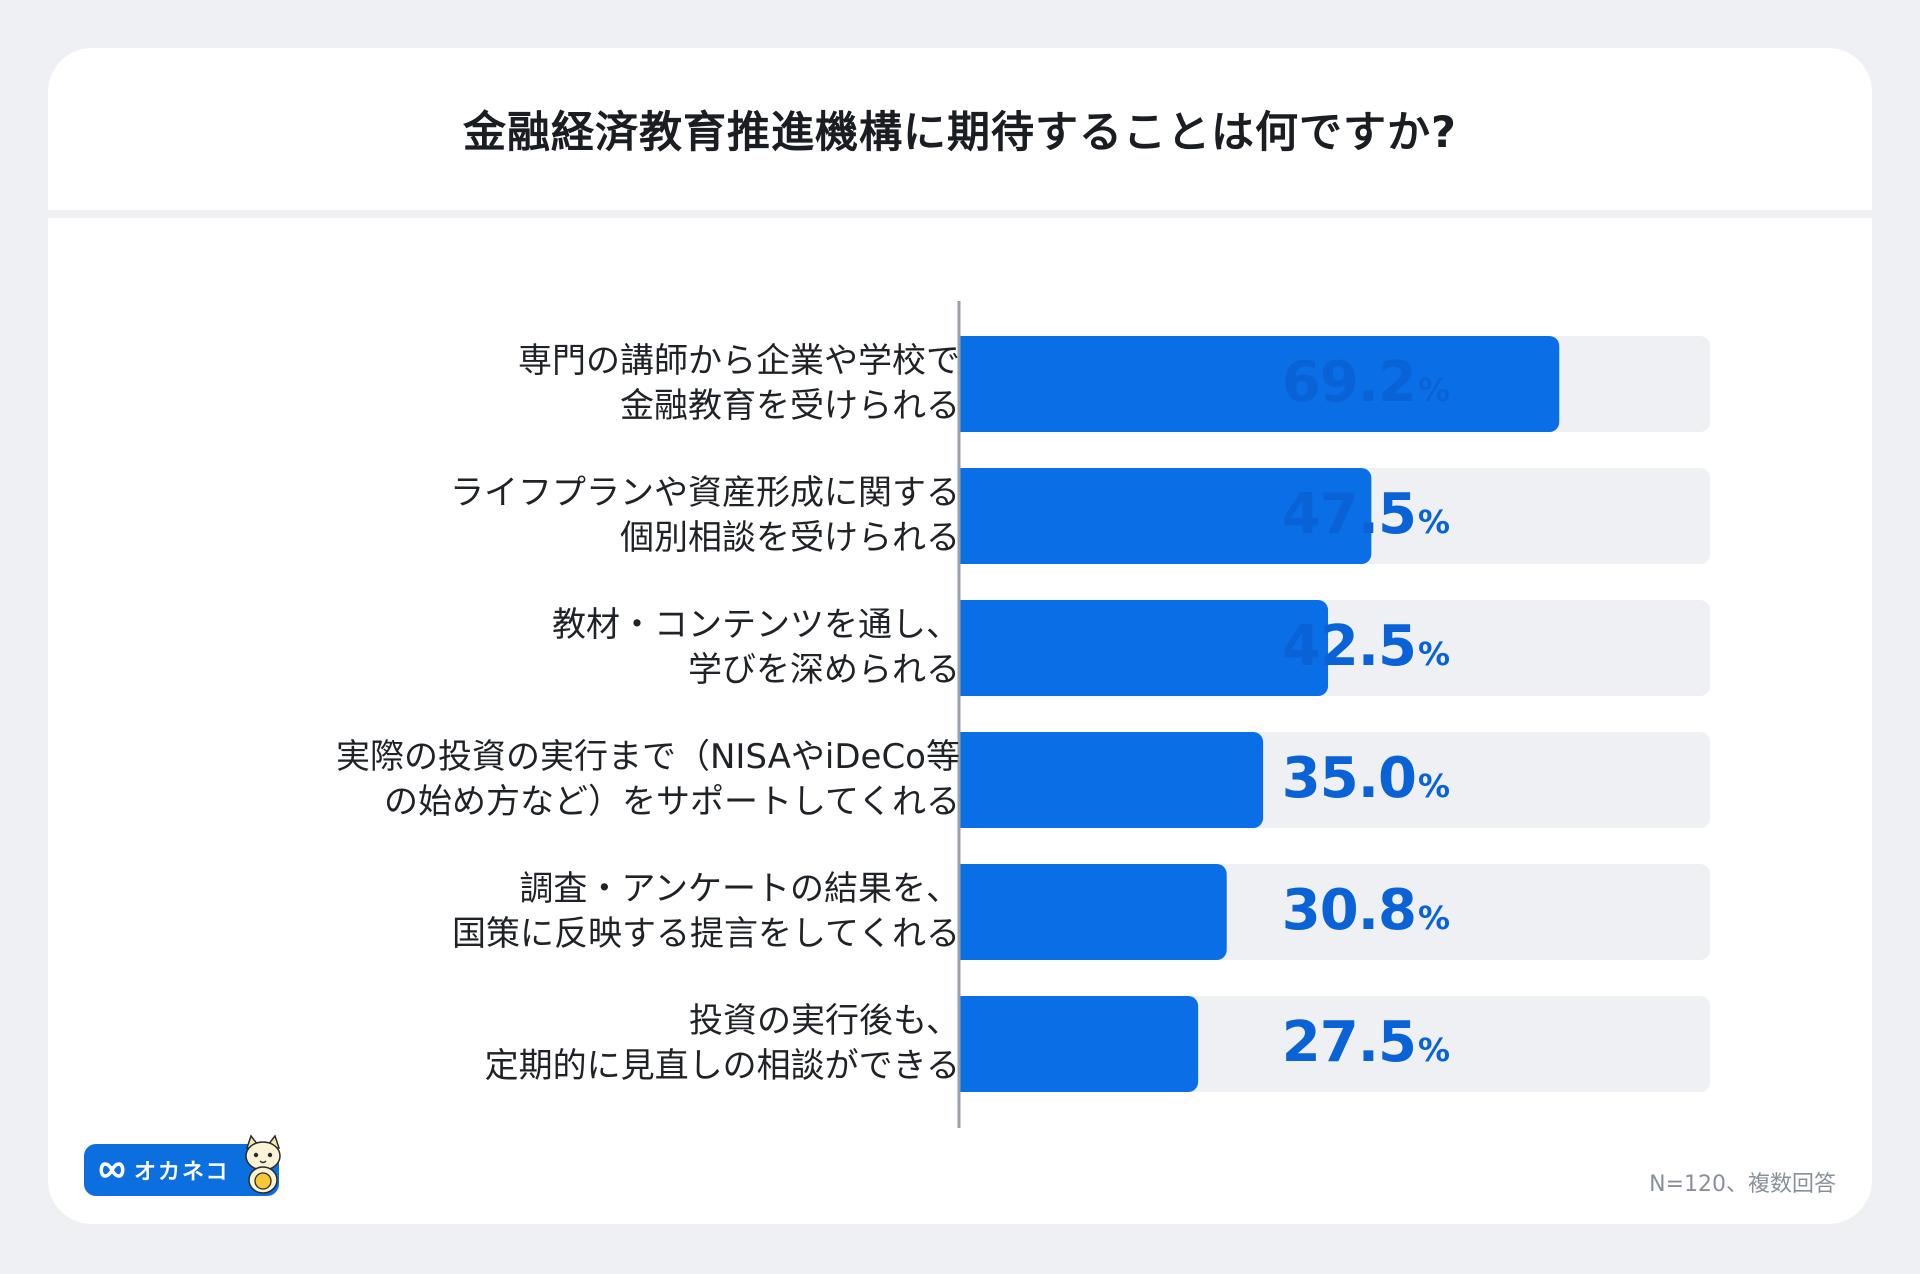 The width and height of the screenshot is (1920, 1274). Describe the element at coordinates (584, 912) in the screenshot. I see `category-label-5: 調査・アンケートの結果を、国策に反映する提言をしてくれる` at that location.